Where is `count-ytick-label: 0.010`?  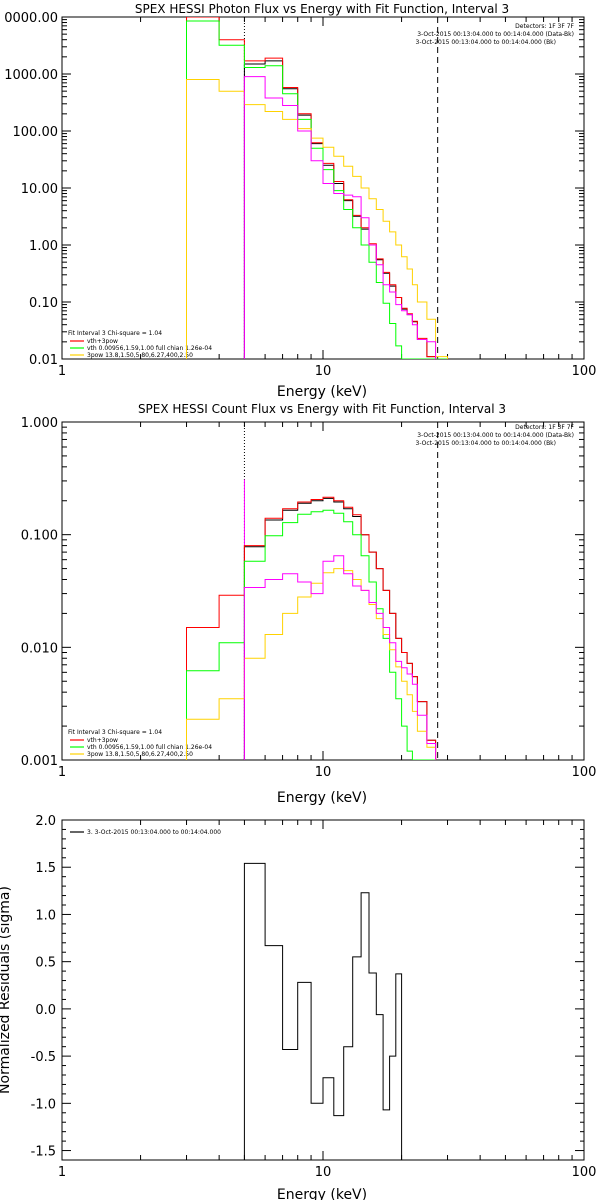 count-ytick-label: 0.010 is located at coordinates (39, 648).